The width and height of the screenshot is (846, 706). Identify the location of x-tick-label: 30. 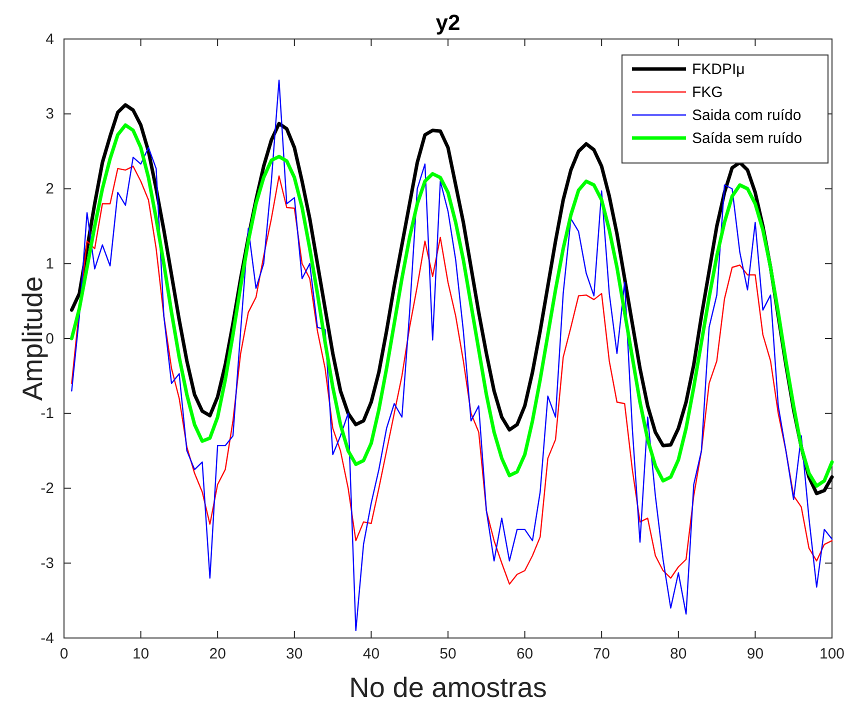
(294, 654).